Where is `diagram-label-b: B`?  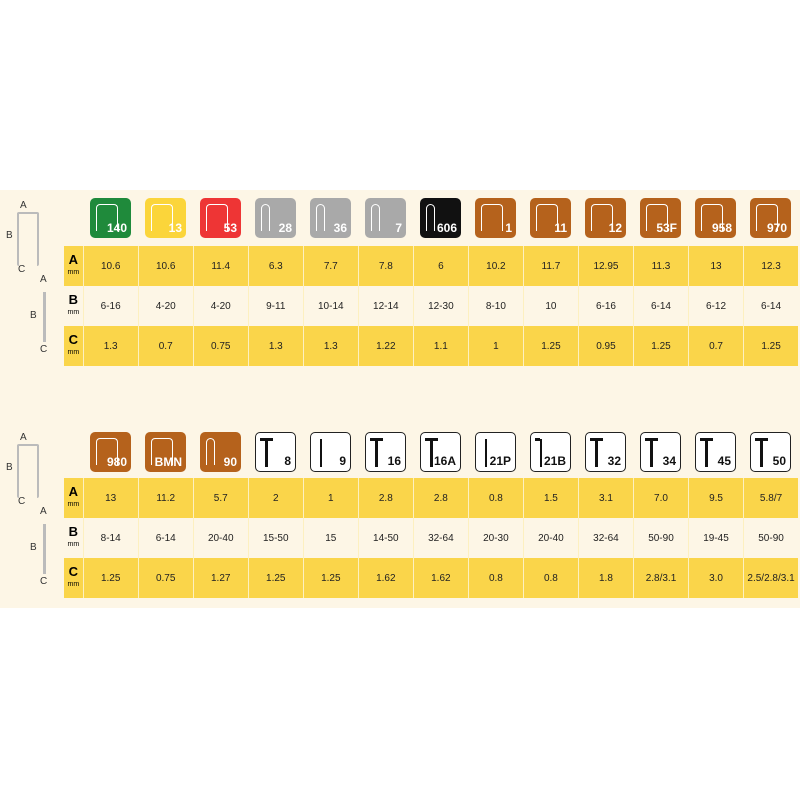
diagram-label-b: B is located at coordinates (9, 467).